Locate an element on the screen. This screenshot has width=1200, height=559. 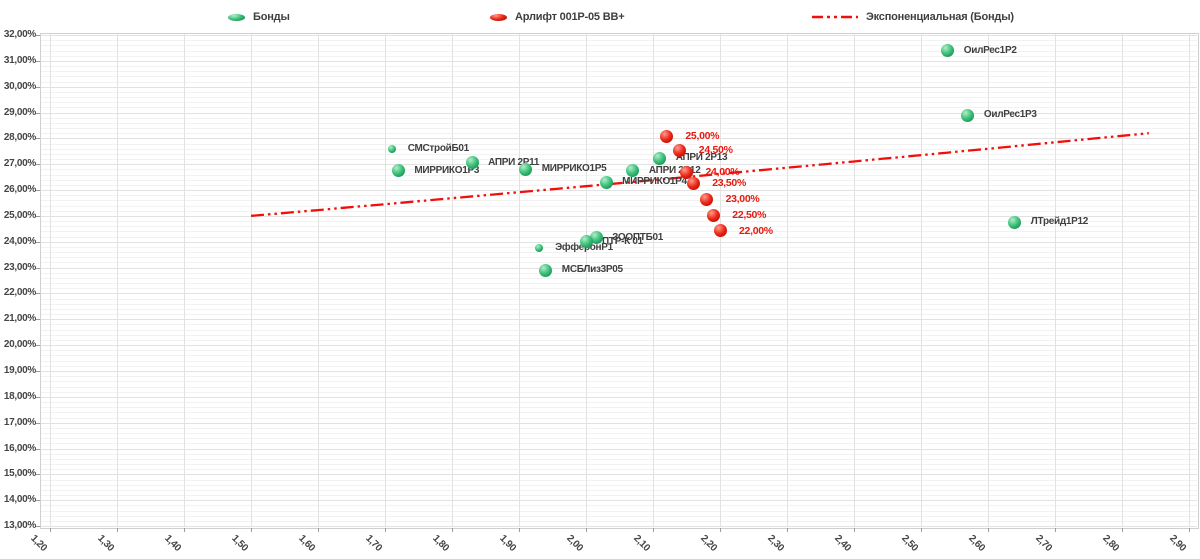
y-axis-tick-label: 15,00% is located at coordinates (19, 474).